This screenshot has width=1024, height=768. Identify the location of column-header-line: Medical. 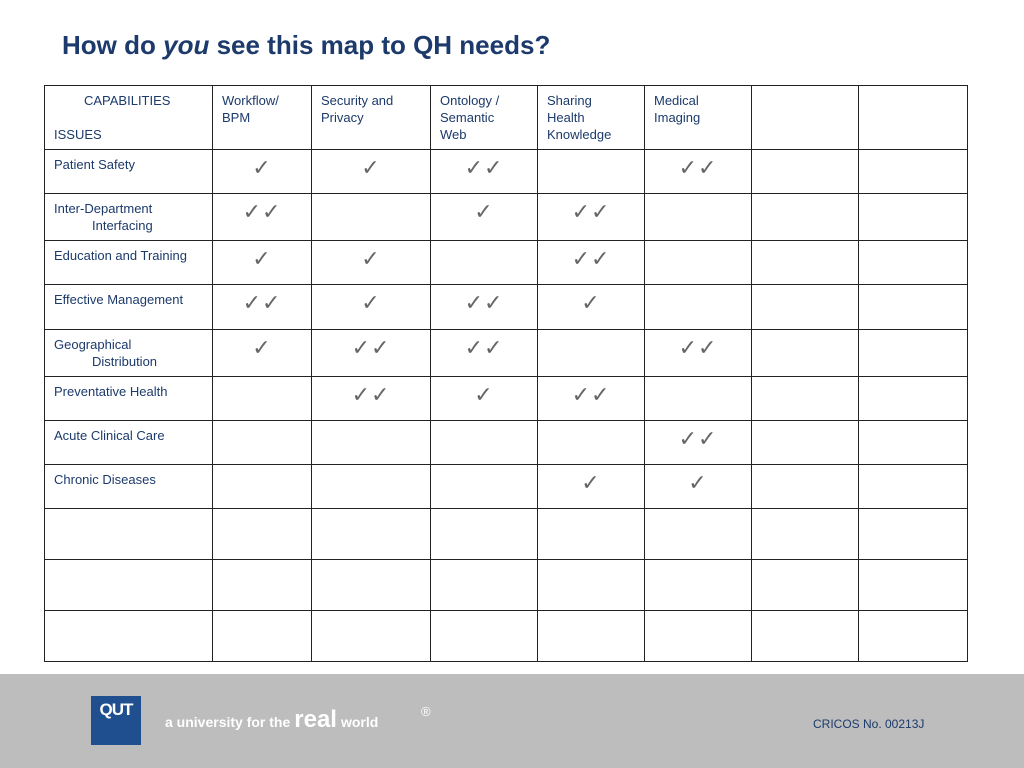
(676, 100).